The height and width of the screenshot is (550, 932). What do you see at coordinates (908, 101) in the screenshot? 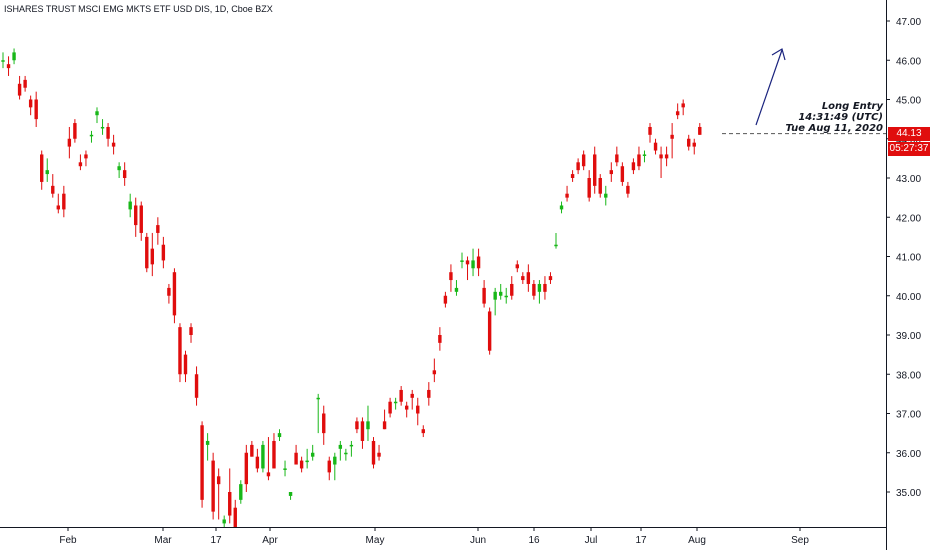
I see `price-tick-label: 45.00` at bounding box center [908, 101].